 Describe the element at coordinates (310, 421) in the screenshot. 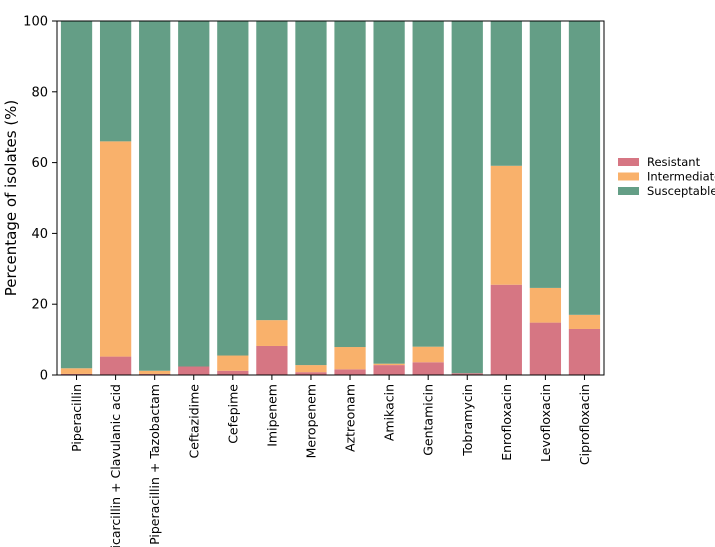

I see `x-tick-label: Meropenem` at that location.